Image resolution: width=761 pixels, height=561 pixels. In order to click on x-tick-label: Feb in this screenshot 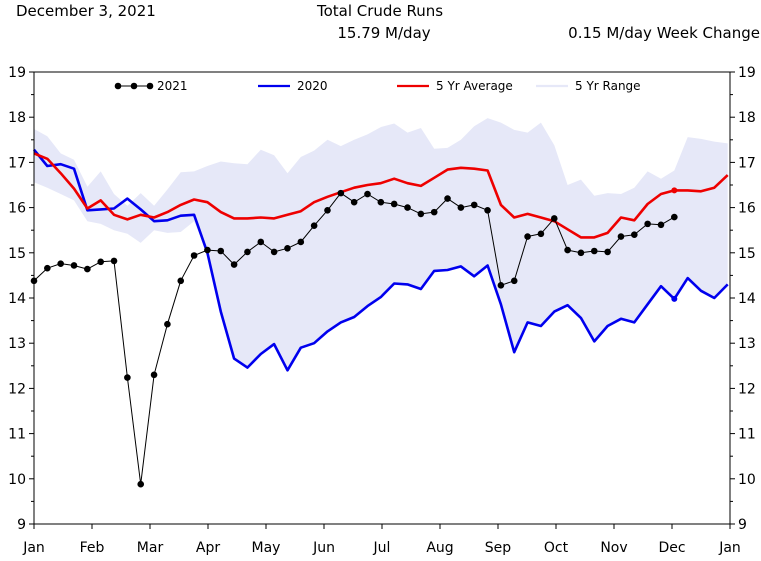, I will do `click(92, 548)`.